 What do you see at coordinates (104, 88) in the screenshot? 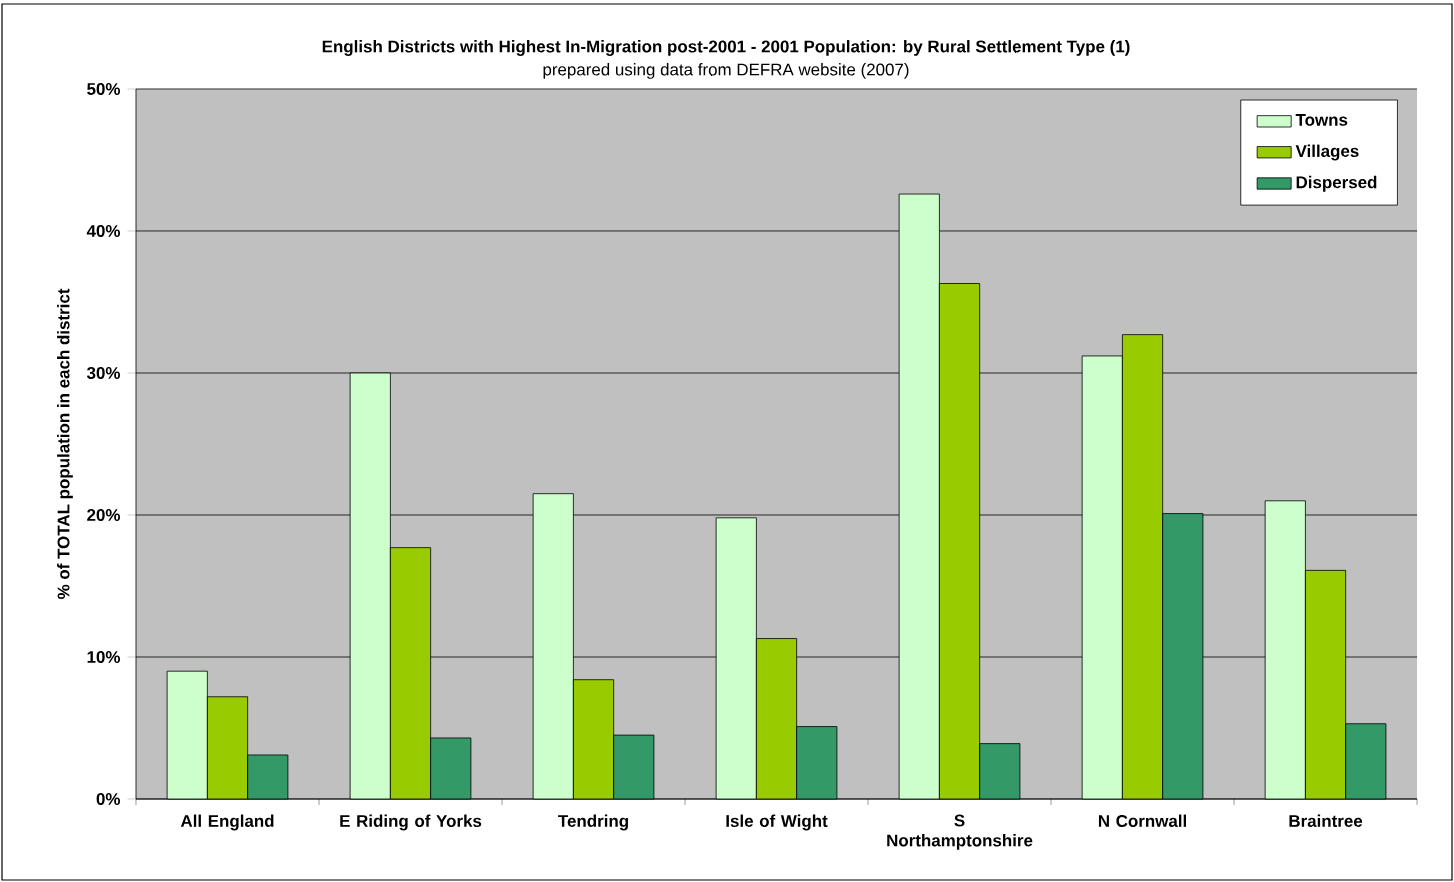
I see `y-tick-label: 50%` at bounding box center [104, 88].